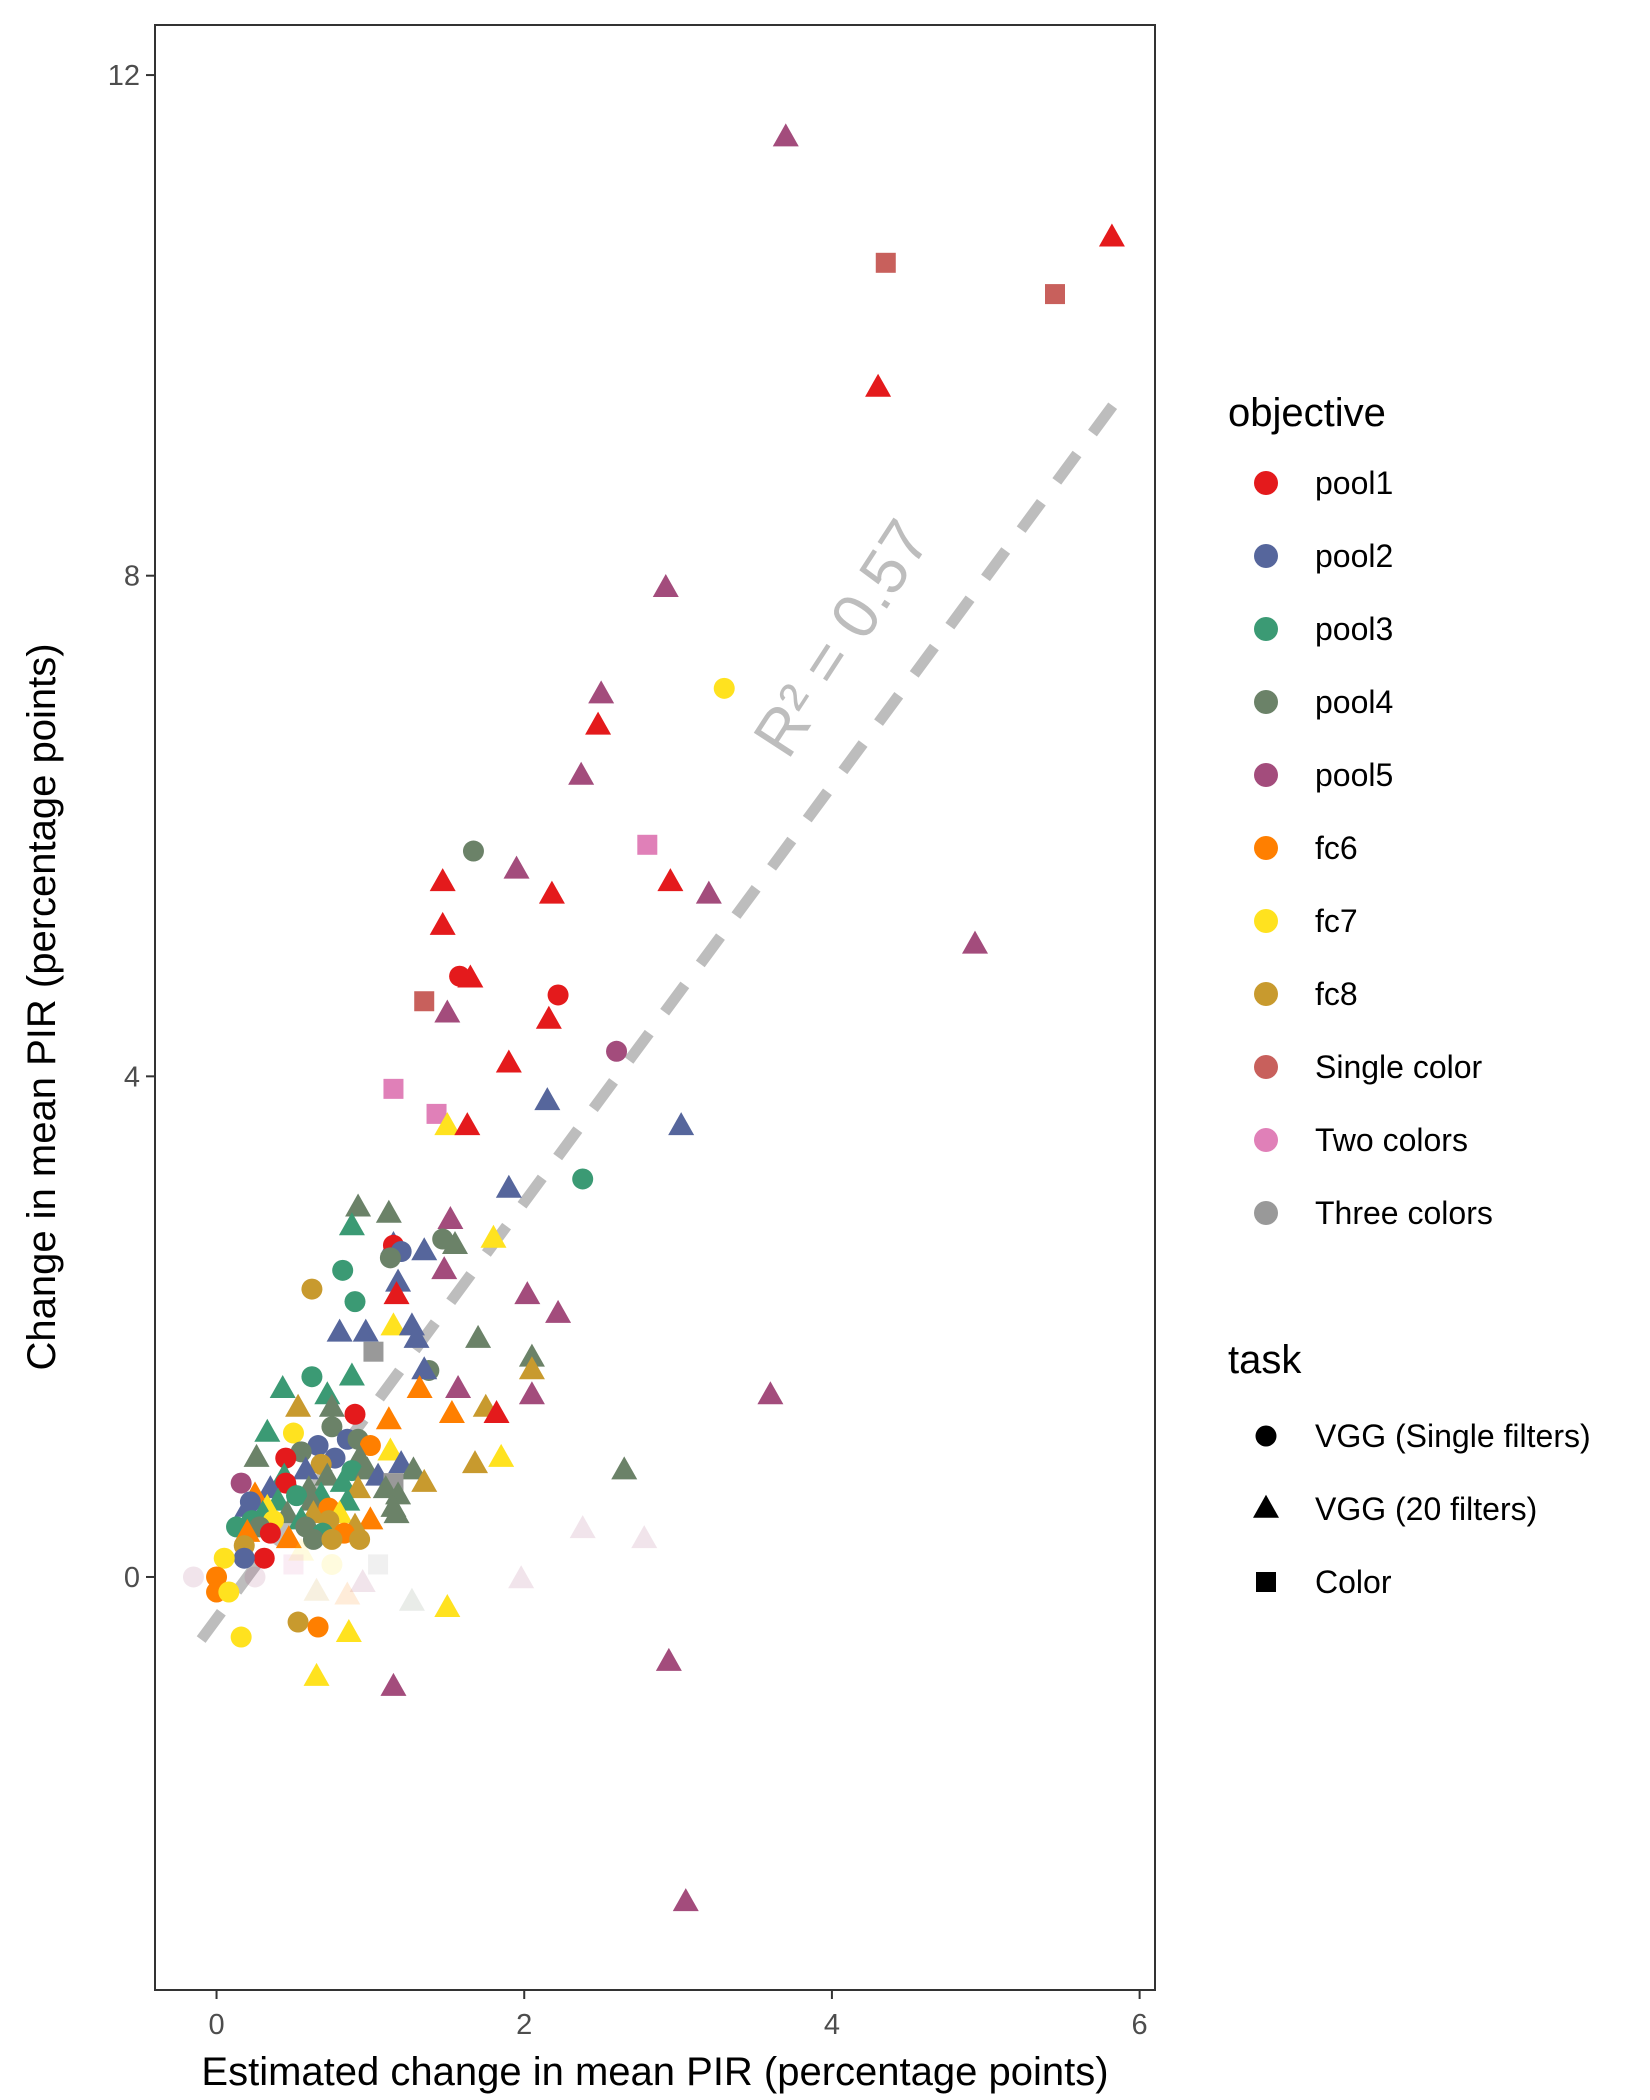 This screenshot has height=2100, width=1650. What do you see at coordinates (524, 2025) in the screenshot?
I see `x-tick-label: 2` at bounding box center [524, 2025].